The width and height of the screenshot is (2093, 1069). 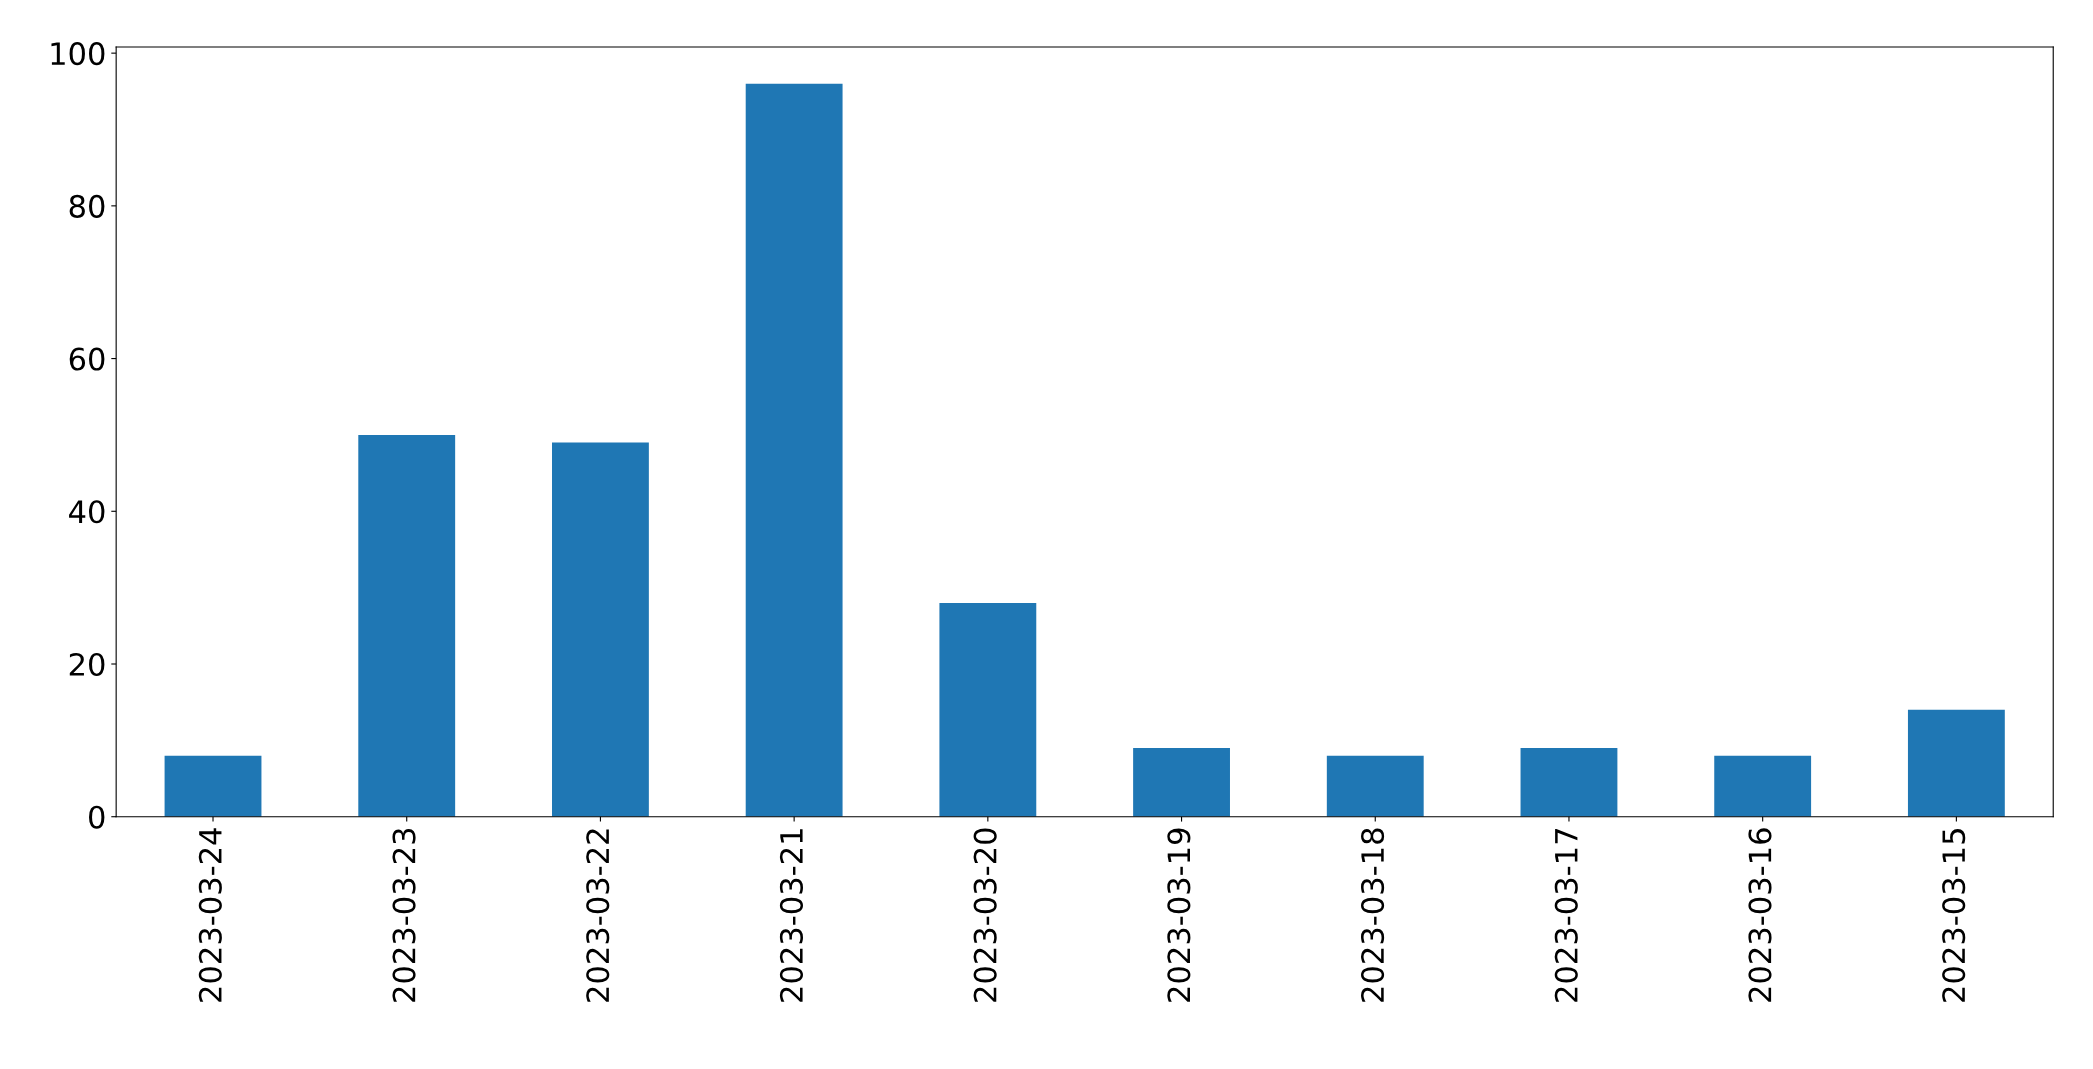 I want to click on x-tick-label: 2023-03-15, so click(x=1954, y=915).